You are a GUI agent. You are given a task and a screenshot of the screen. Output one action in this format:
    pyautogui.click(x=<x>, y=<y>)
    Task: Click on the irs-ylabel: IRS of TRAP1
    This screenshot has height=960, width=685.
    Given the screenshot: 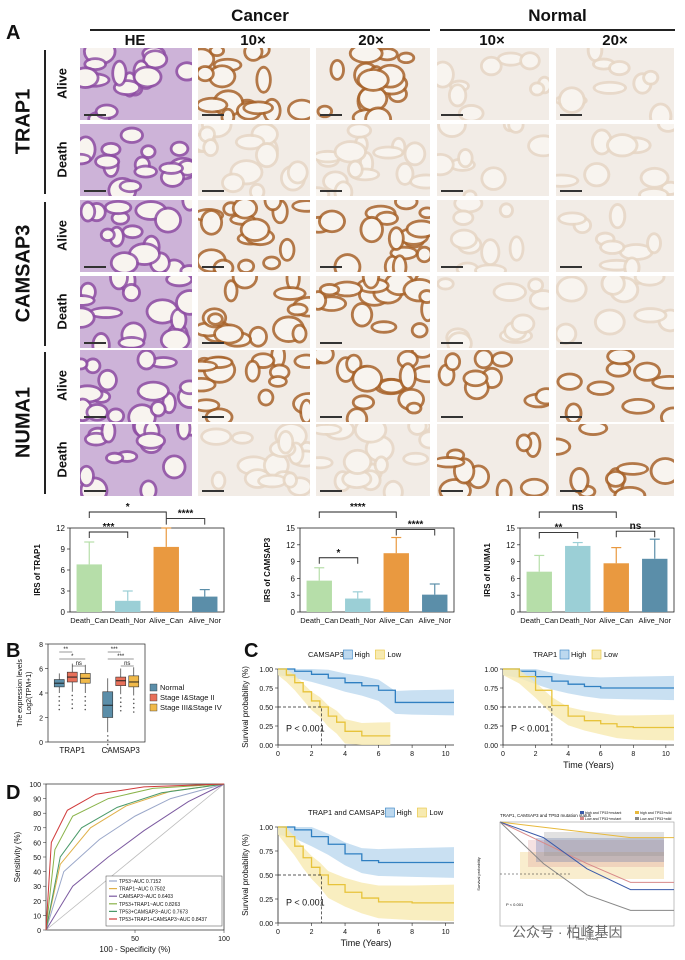 What is the action you would take?
    pyautogui.click(x=37, y=570)
    